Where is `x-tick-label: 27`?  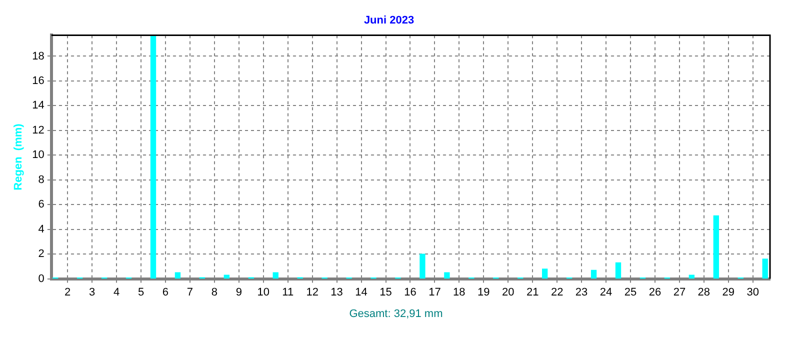
x-tick-label: 27 is located at coordinates (679, 292).